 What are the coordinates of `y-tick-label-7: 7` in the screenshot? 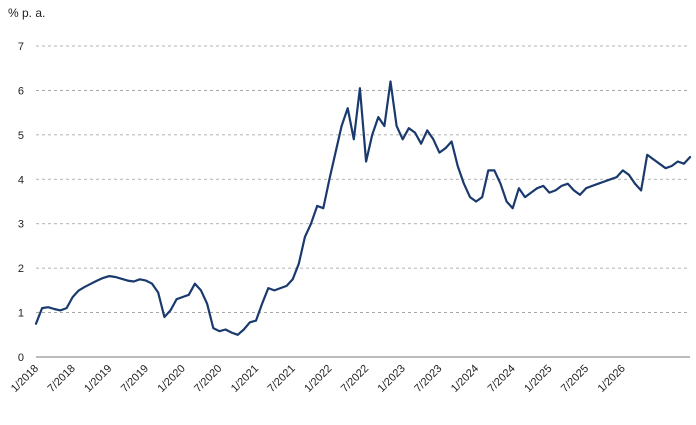 It's located at (21, 47).